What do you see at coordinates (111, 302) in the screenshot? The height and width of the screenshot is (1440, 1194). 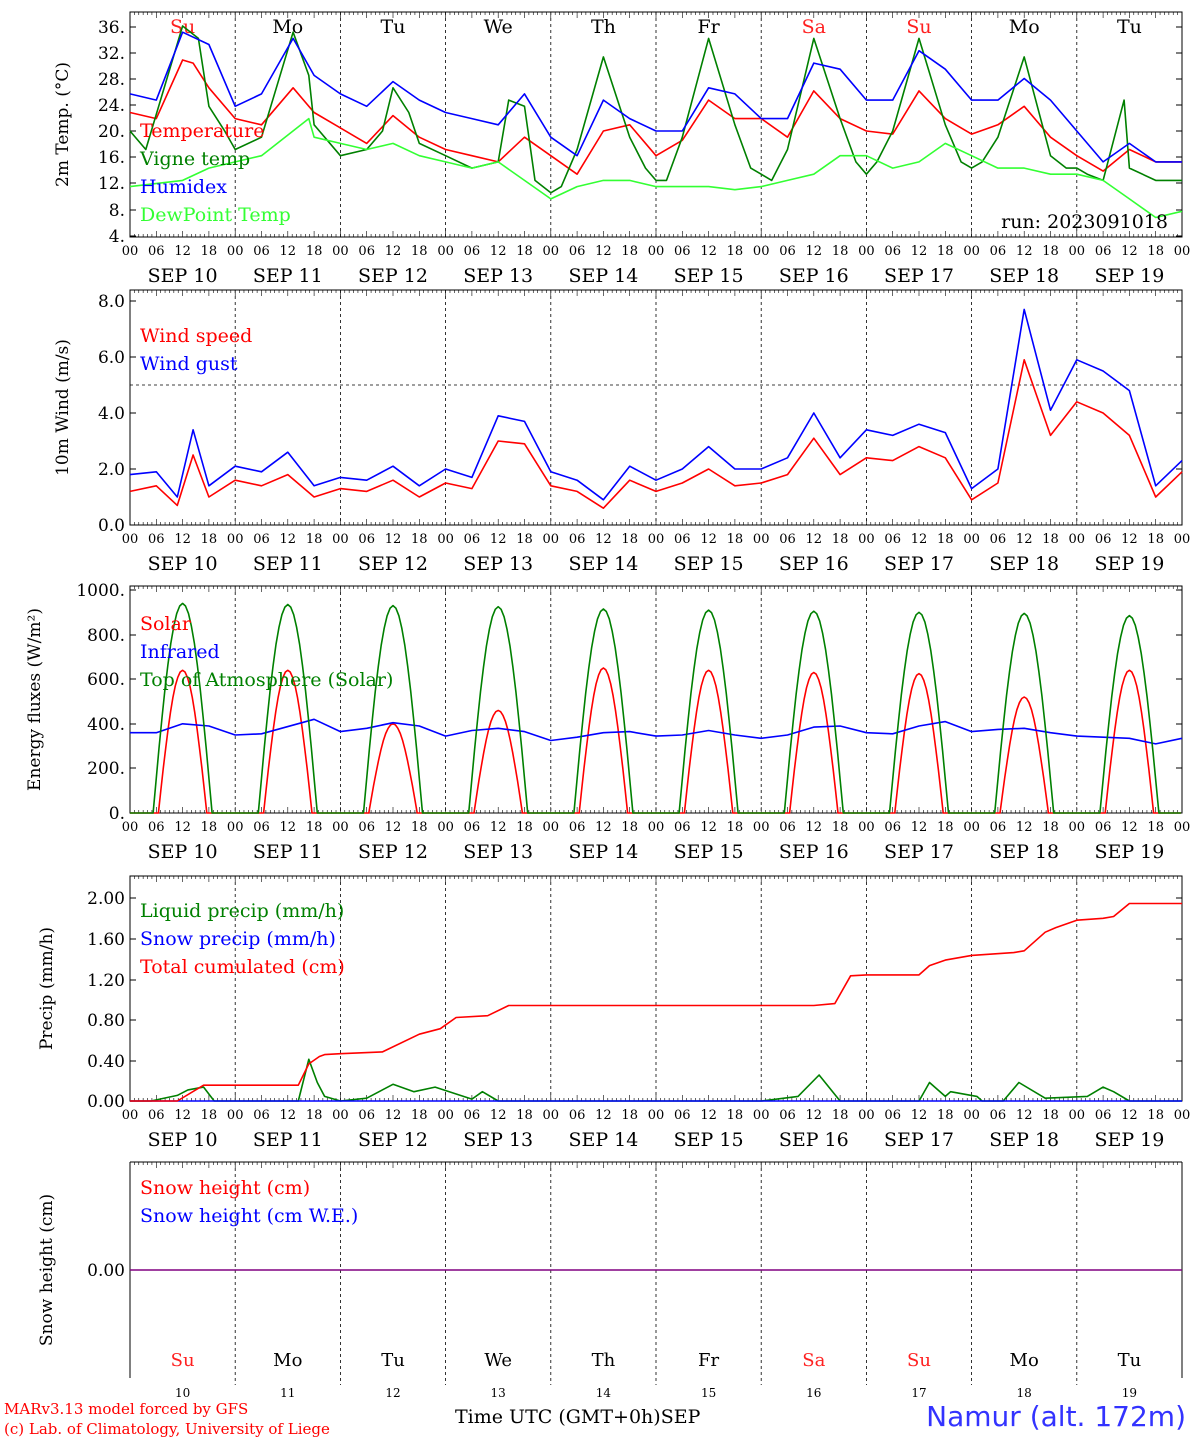 I see `y-tick-label: 8.0` at bounding box center [111, 302].